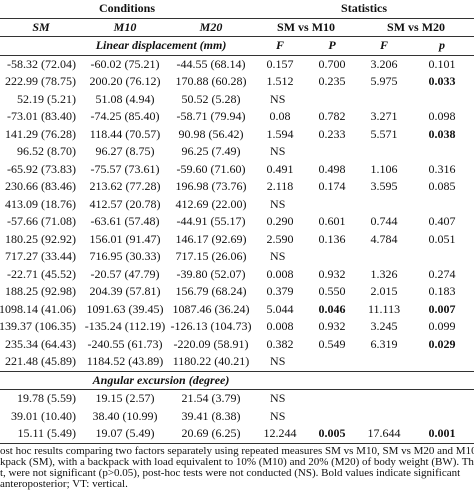  What do you see at coordinates (125, 361) in the screenshot?
I see `condition-cell: 1184.52 (43.89)` at bounding box center [125, 361].